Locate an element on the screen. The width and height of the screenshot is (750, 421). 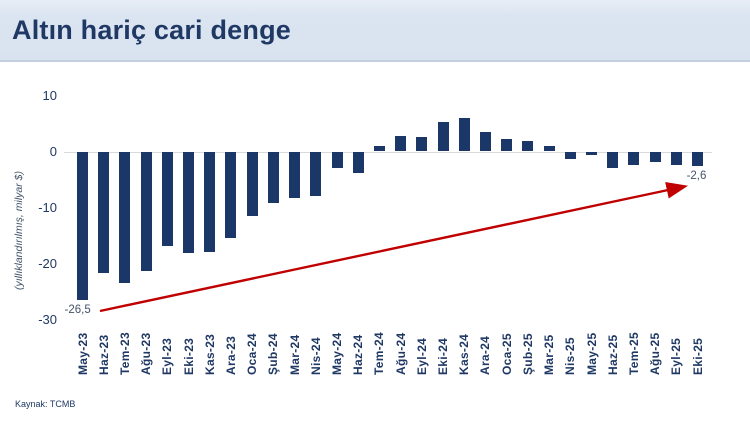
source-note: Kaynak: TCMB is located at coordinates (45, 404).